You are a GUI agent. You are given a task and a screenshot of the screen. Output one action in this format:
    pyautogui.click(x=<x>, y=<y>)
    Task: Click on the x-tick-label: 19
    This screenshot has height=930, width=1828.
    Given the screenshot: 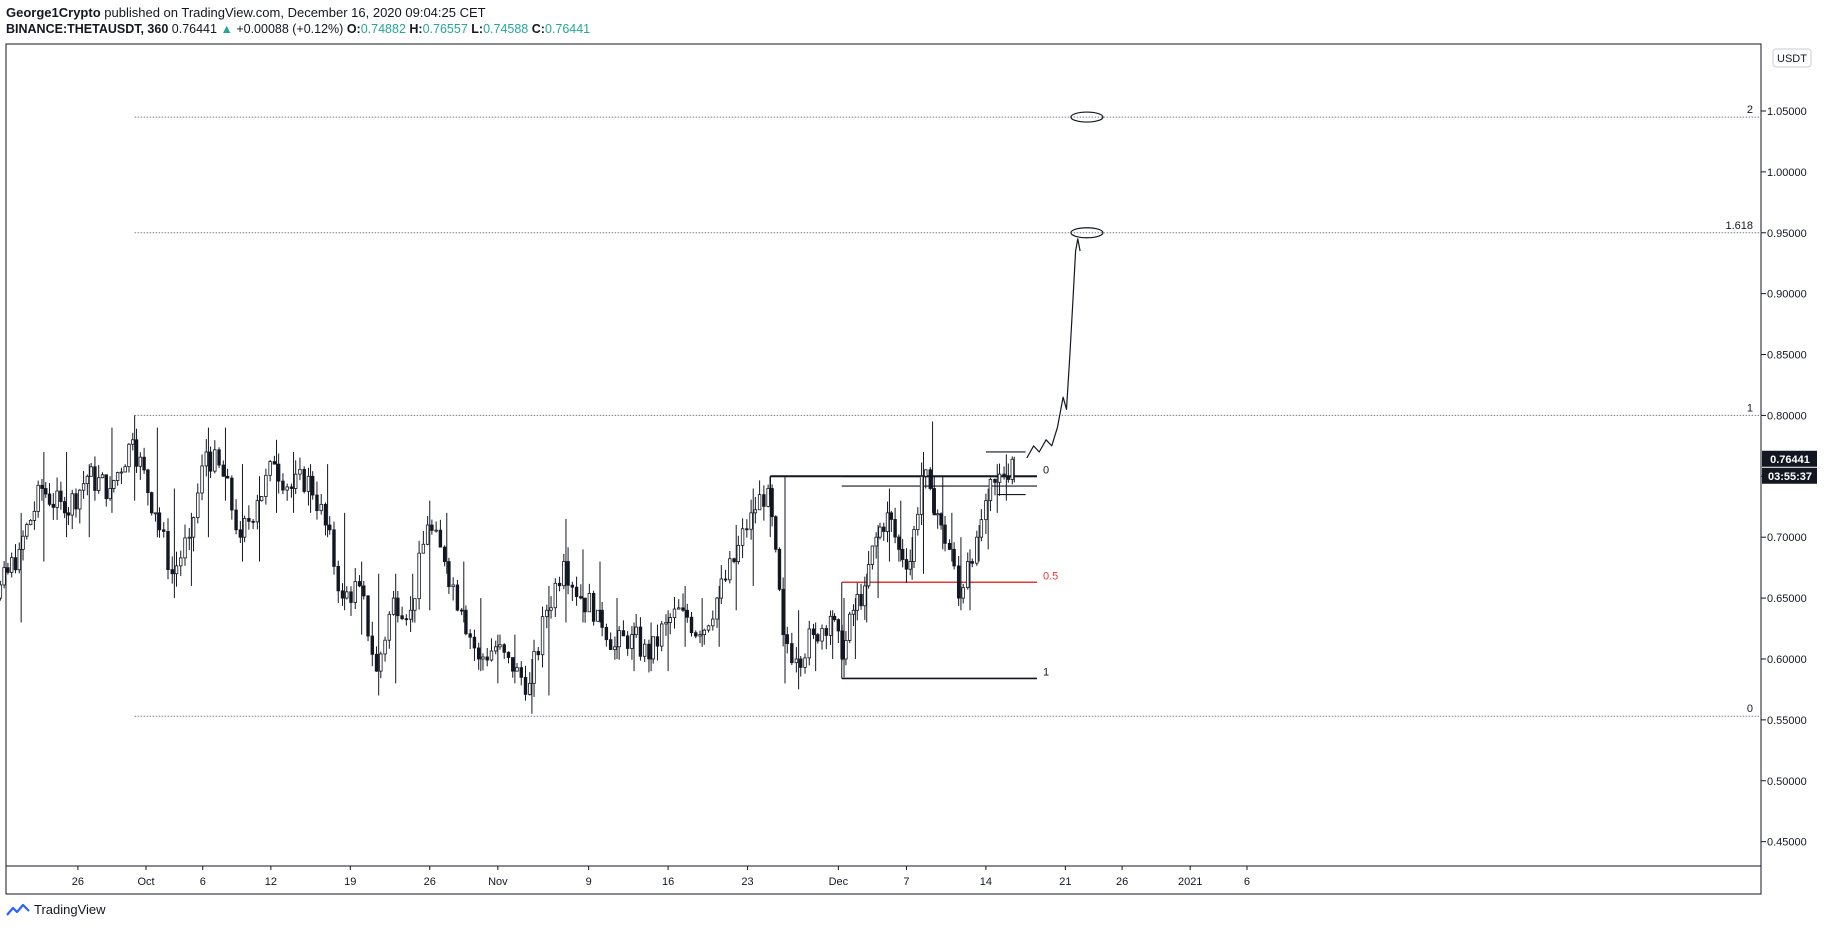 What is the action you would take?
    pyautogui.click(x=350, y=882)
    